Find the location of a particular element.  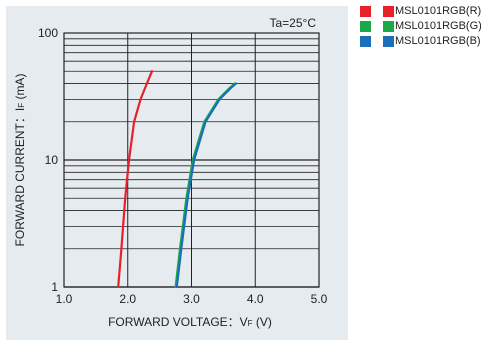

legend-label-green: MSL0101RGB(G) is located at coordinates (438, 26).